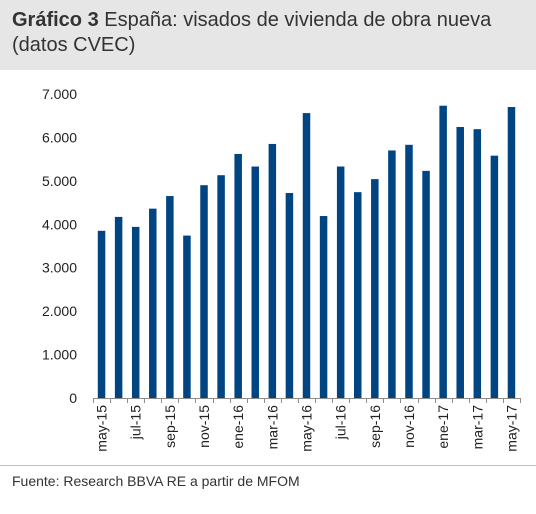 Image resolution: width=536 pixels, height=514 pixels. What do you see at coordinates (272, 427) in the screenshot?
I see `x-tick-label: mar-16` at bounding box center [272, 427].